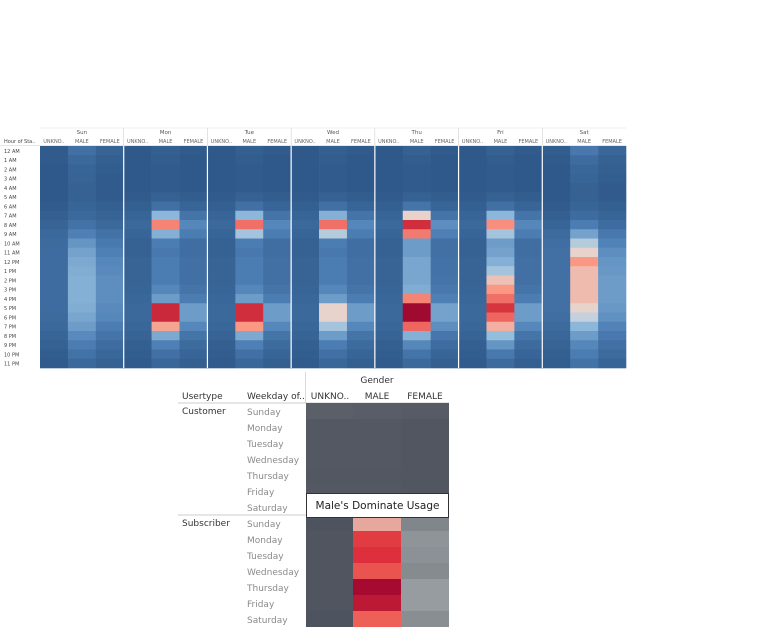 The image size is (772, 640). What do you see at coordinates (11, 365) in the screenshot?
I see `hour-label: 11 PM` at bounding box center [11, 365].